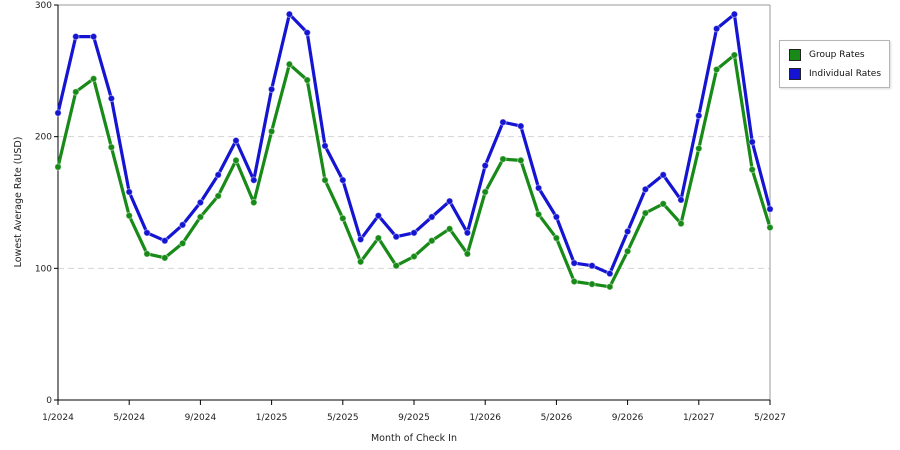 The height and width of the screenshot is (450, 900). Describe the element at coordinates (837, 55) in the screenshot. I see `legend-label-group-rates: Group Rates` at that location.